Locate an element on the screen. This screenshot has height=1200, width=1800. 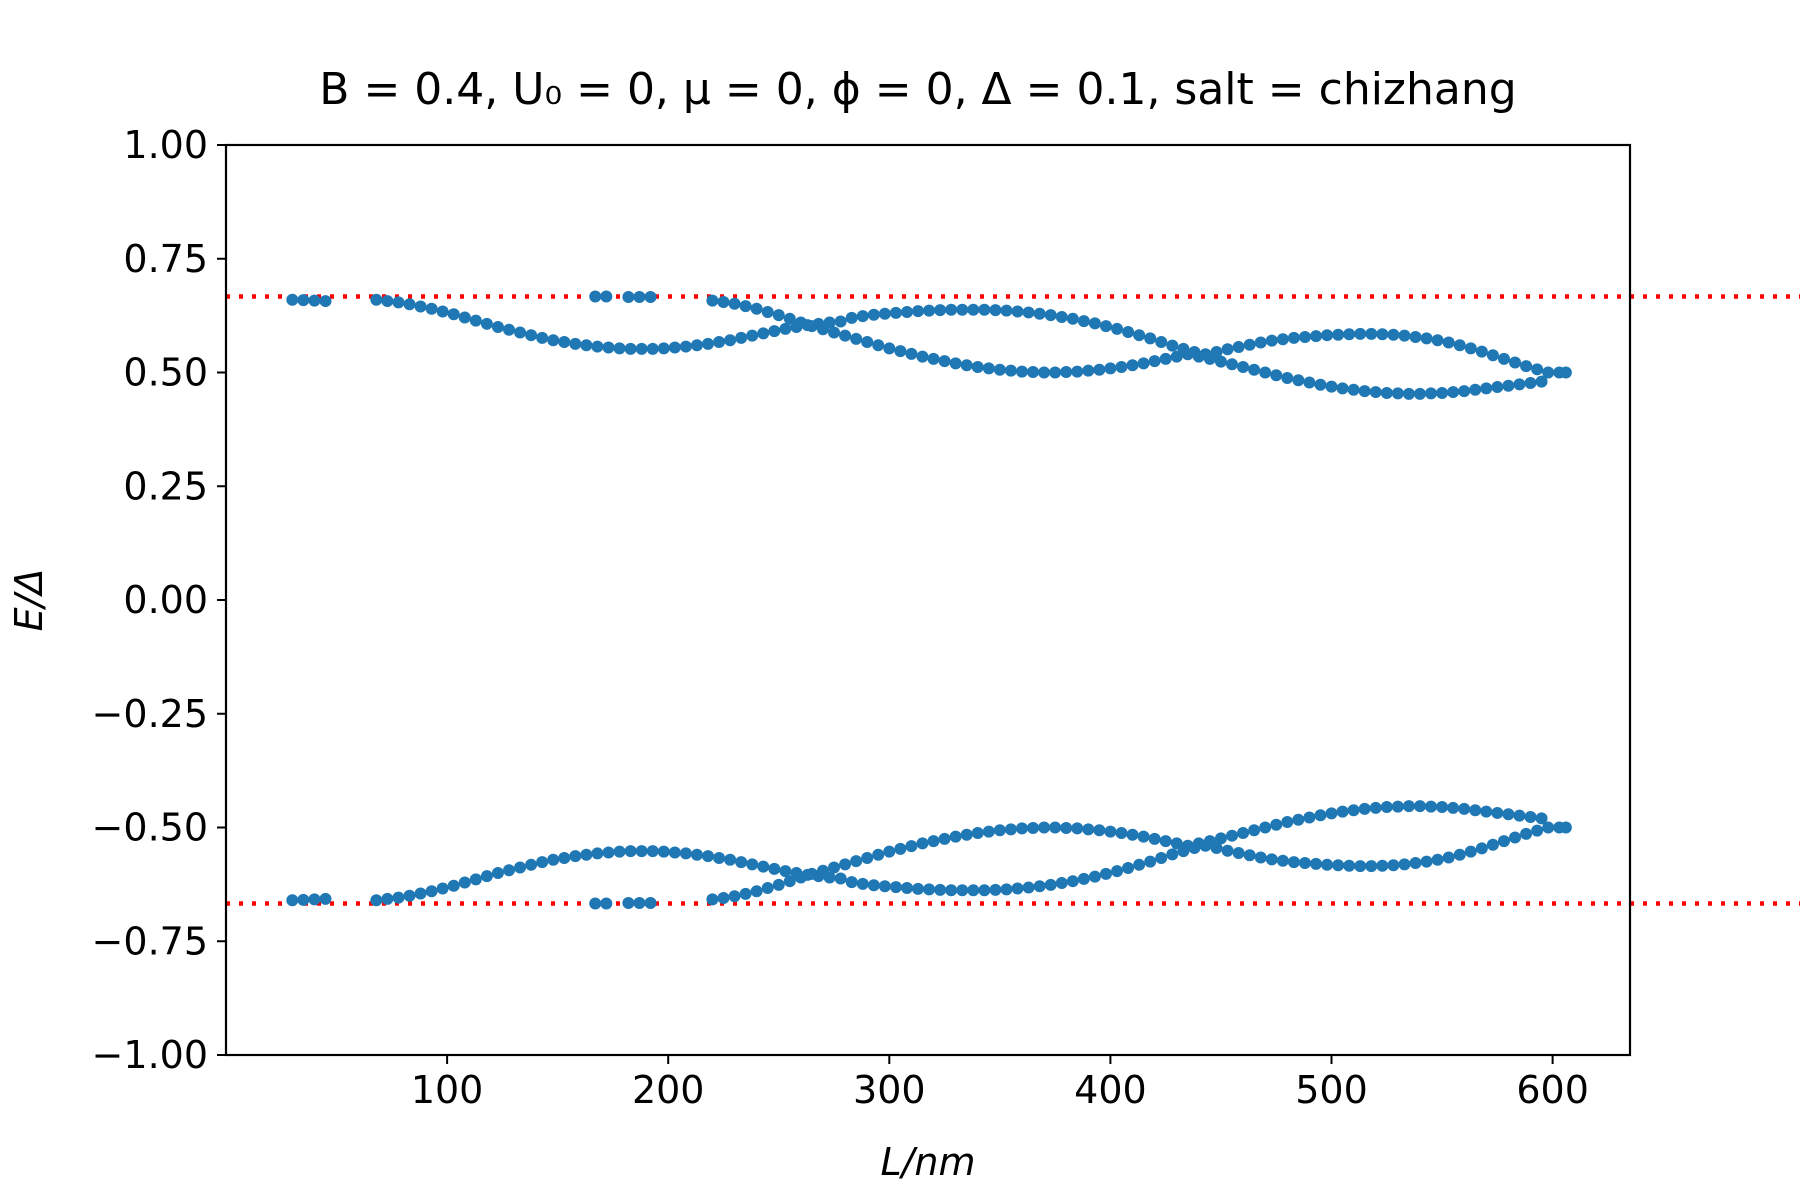
y-tick-label: −1.00 is located at coordinates (150, 1055).